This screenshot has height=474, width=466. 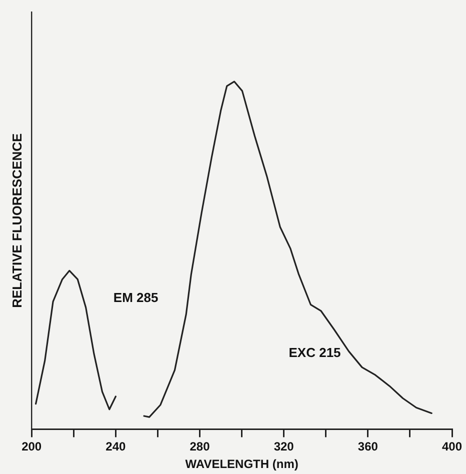 What do you see at coordinates (241, 464) in the screenshot?
I see `x-axis-title: WAVELENGTH (nm)` at bounding box center [241, 464].